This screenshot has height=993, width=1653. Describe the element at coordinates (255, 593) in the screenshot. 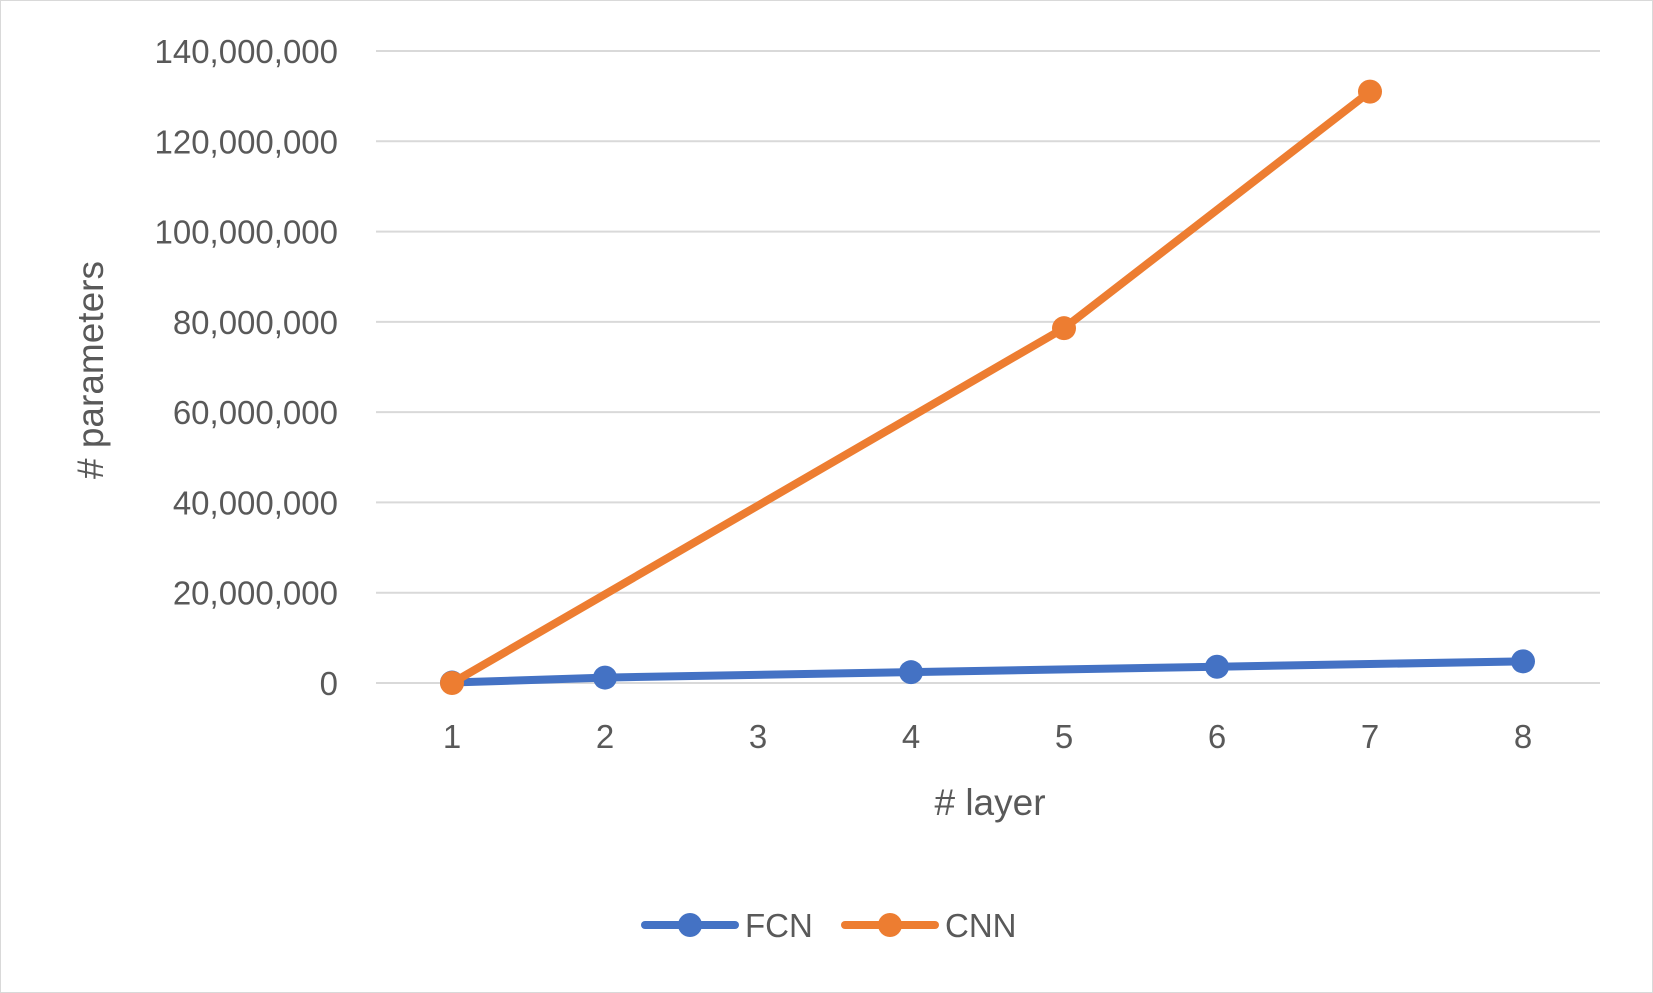

I see `y-tick-label: 20,000,000` at that location.